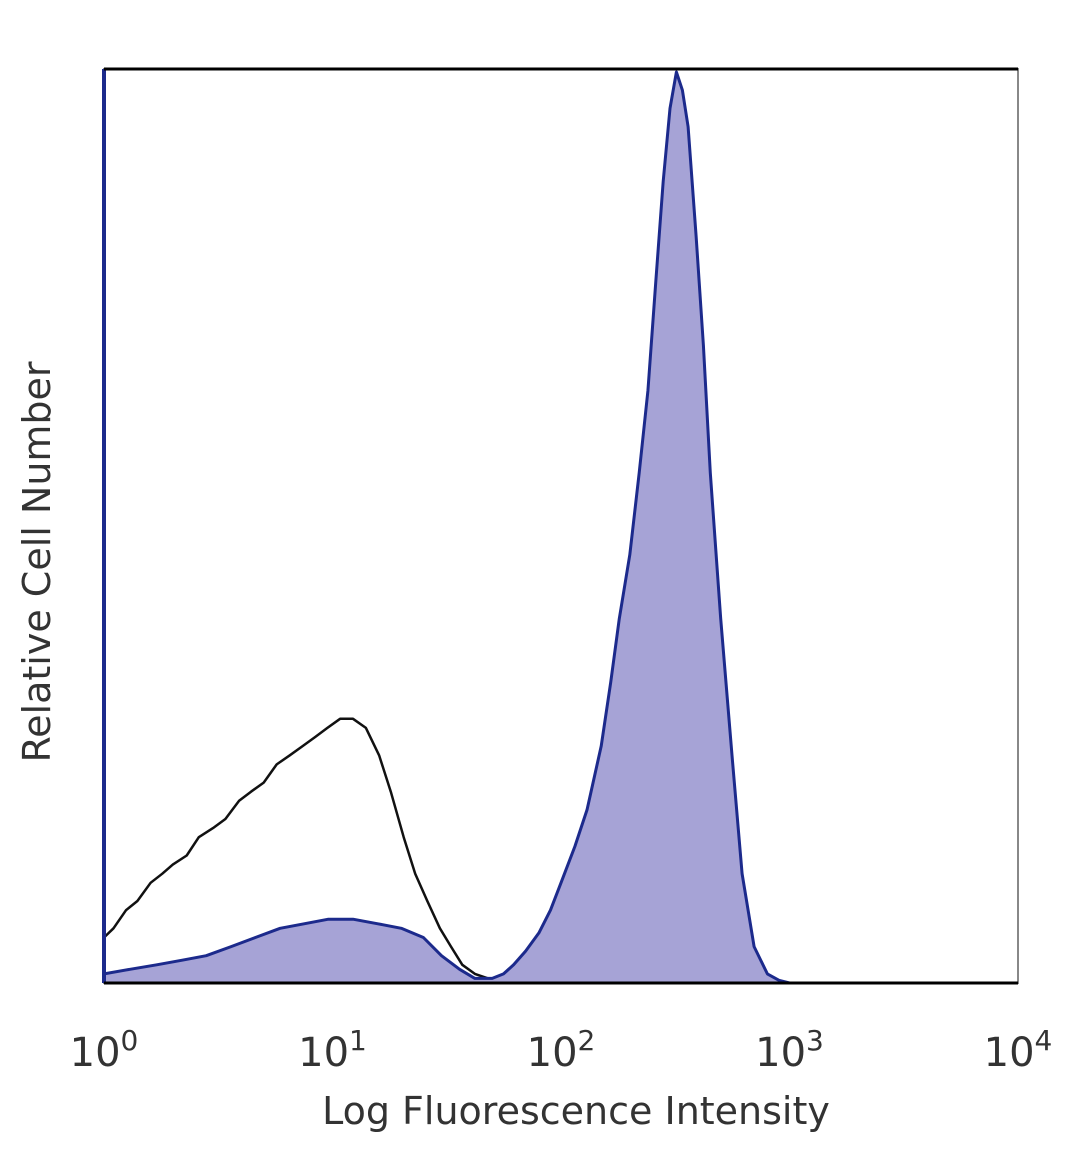 The height and width of the screenshot is (1169, 1080). Describe the element at coordinates (104, 1050) in the screenshot. I see `x-tick-label-0: 100` at that location.